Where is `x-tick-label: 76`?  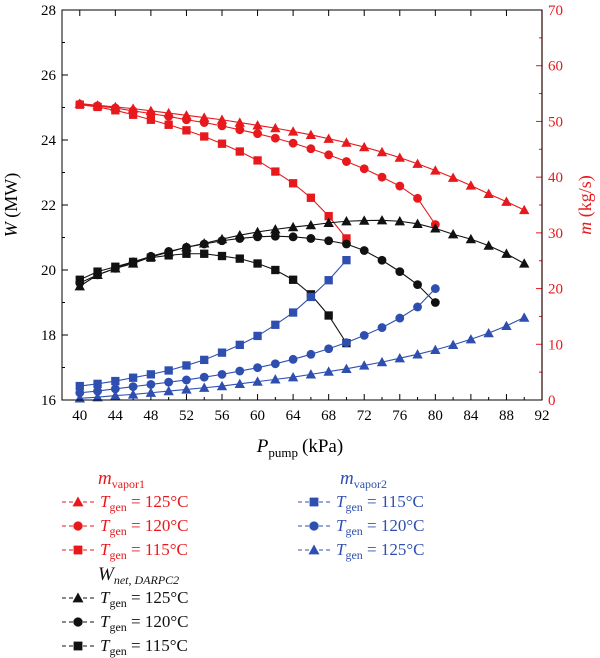 x-tick-label: 76 is located at coordinates (400, 416).